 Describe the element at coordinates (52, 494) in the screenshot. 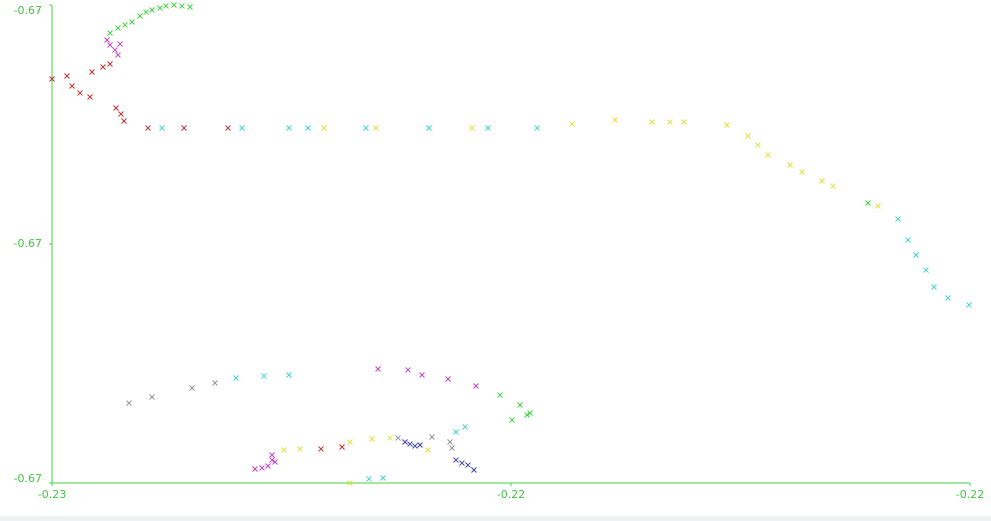

I see `x-tick-label: -0.23` at that location.